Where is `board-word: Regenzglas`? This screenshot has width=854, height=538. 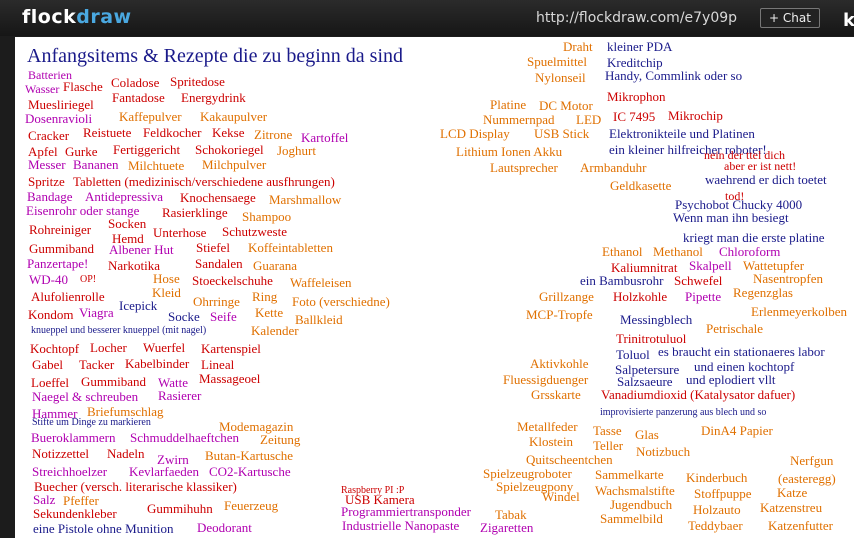
board-word: Regenzglas is located at coordinates (763, 292).